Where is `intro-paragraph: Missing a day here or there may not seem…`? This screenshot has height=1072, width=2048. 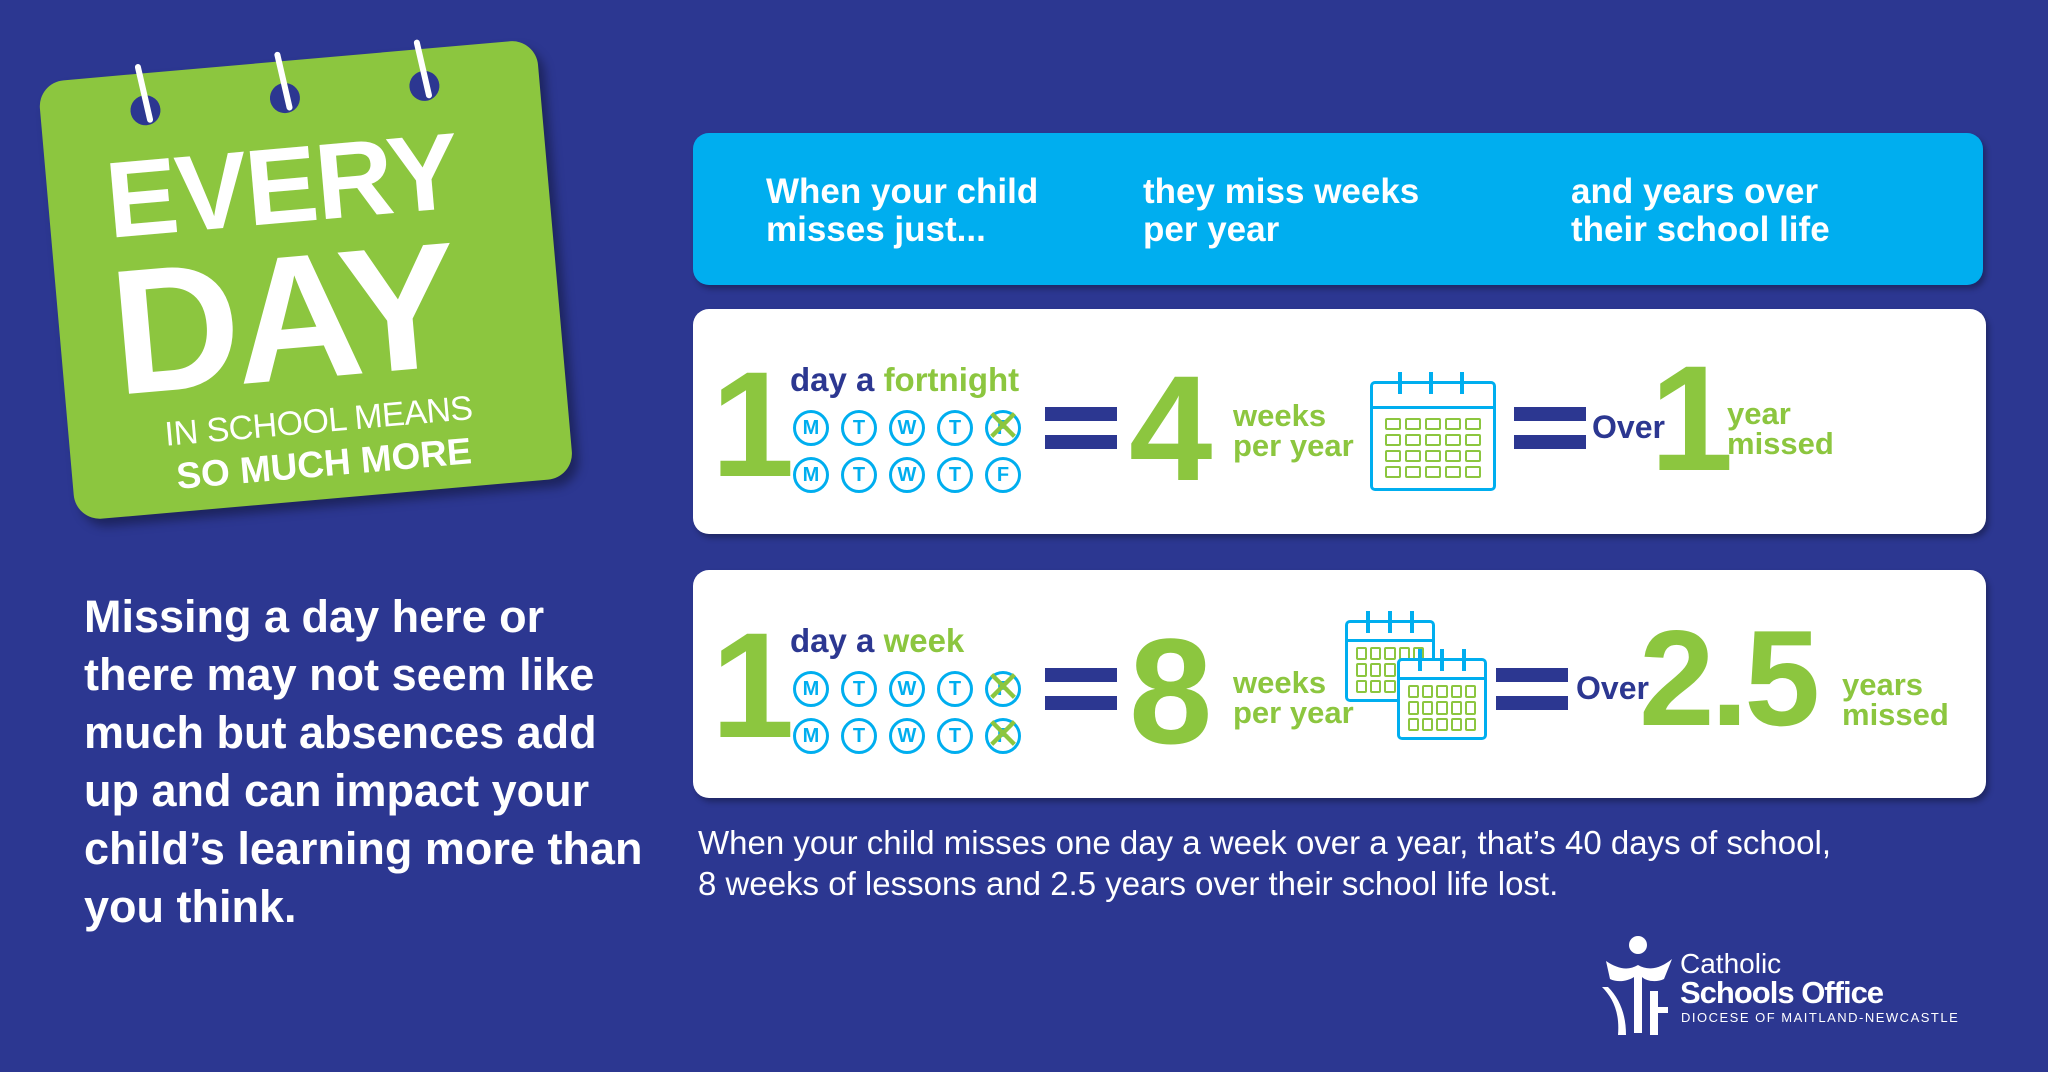
intro-paragraph: Missing a day here or there may not seem… is located at coordinates (363, 761).